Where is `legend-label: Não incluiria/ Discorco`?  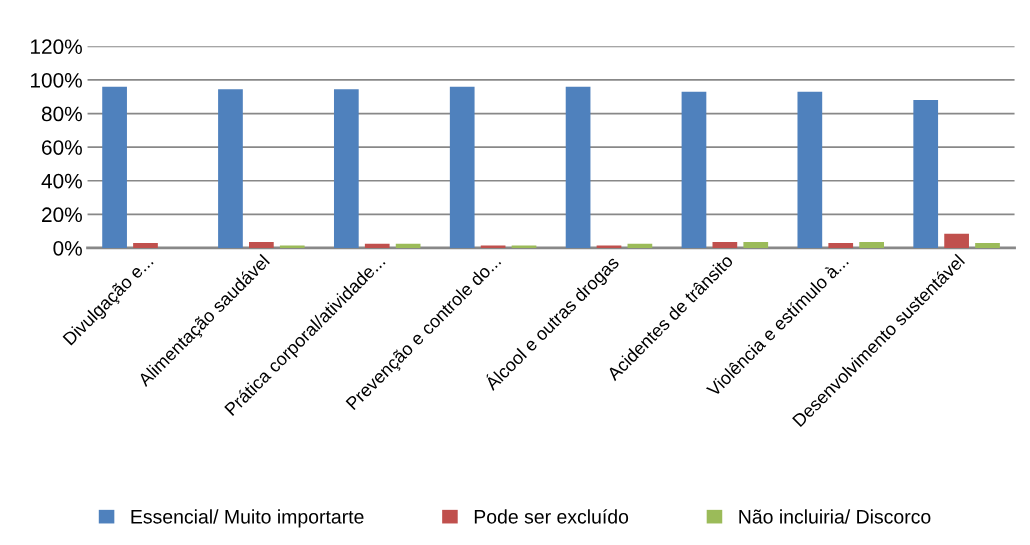 legend-label: Não incluiria/ Discorco is located at coordinates (835, 516).